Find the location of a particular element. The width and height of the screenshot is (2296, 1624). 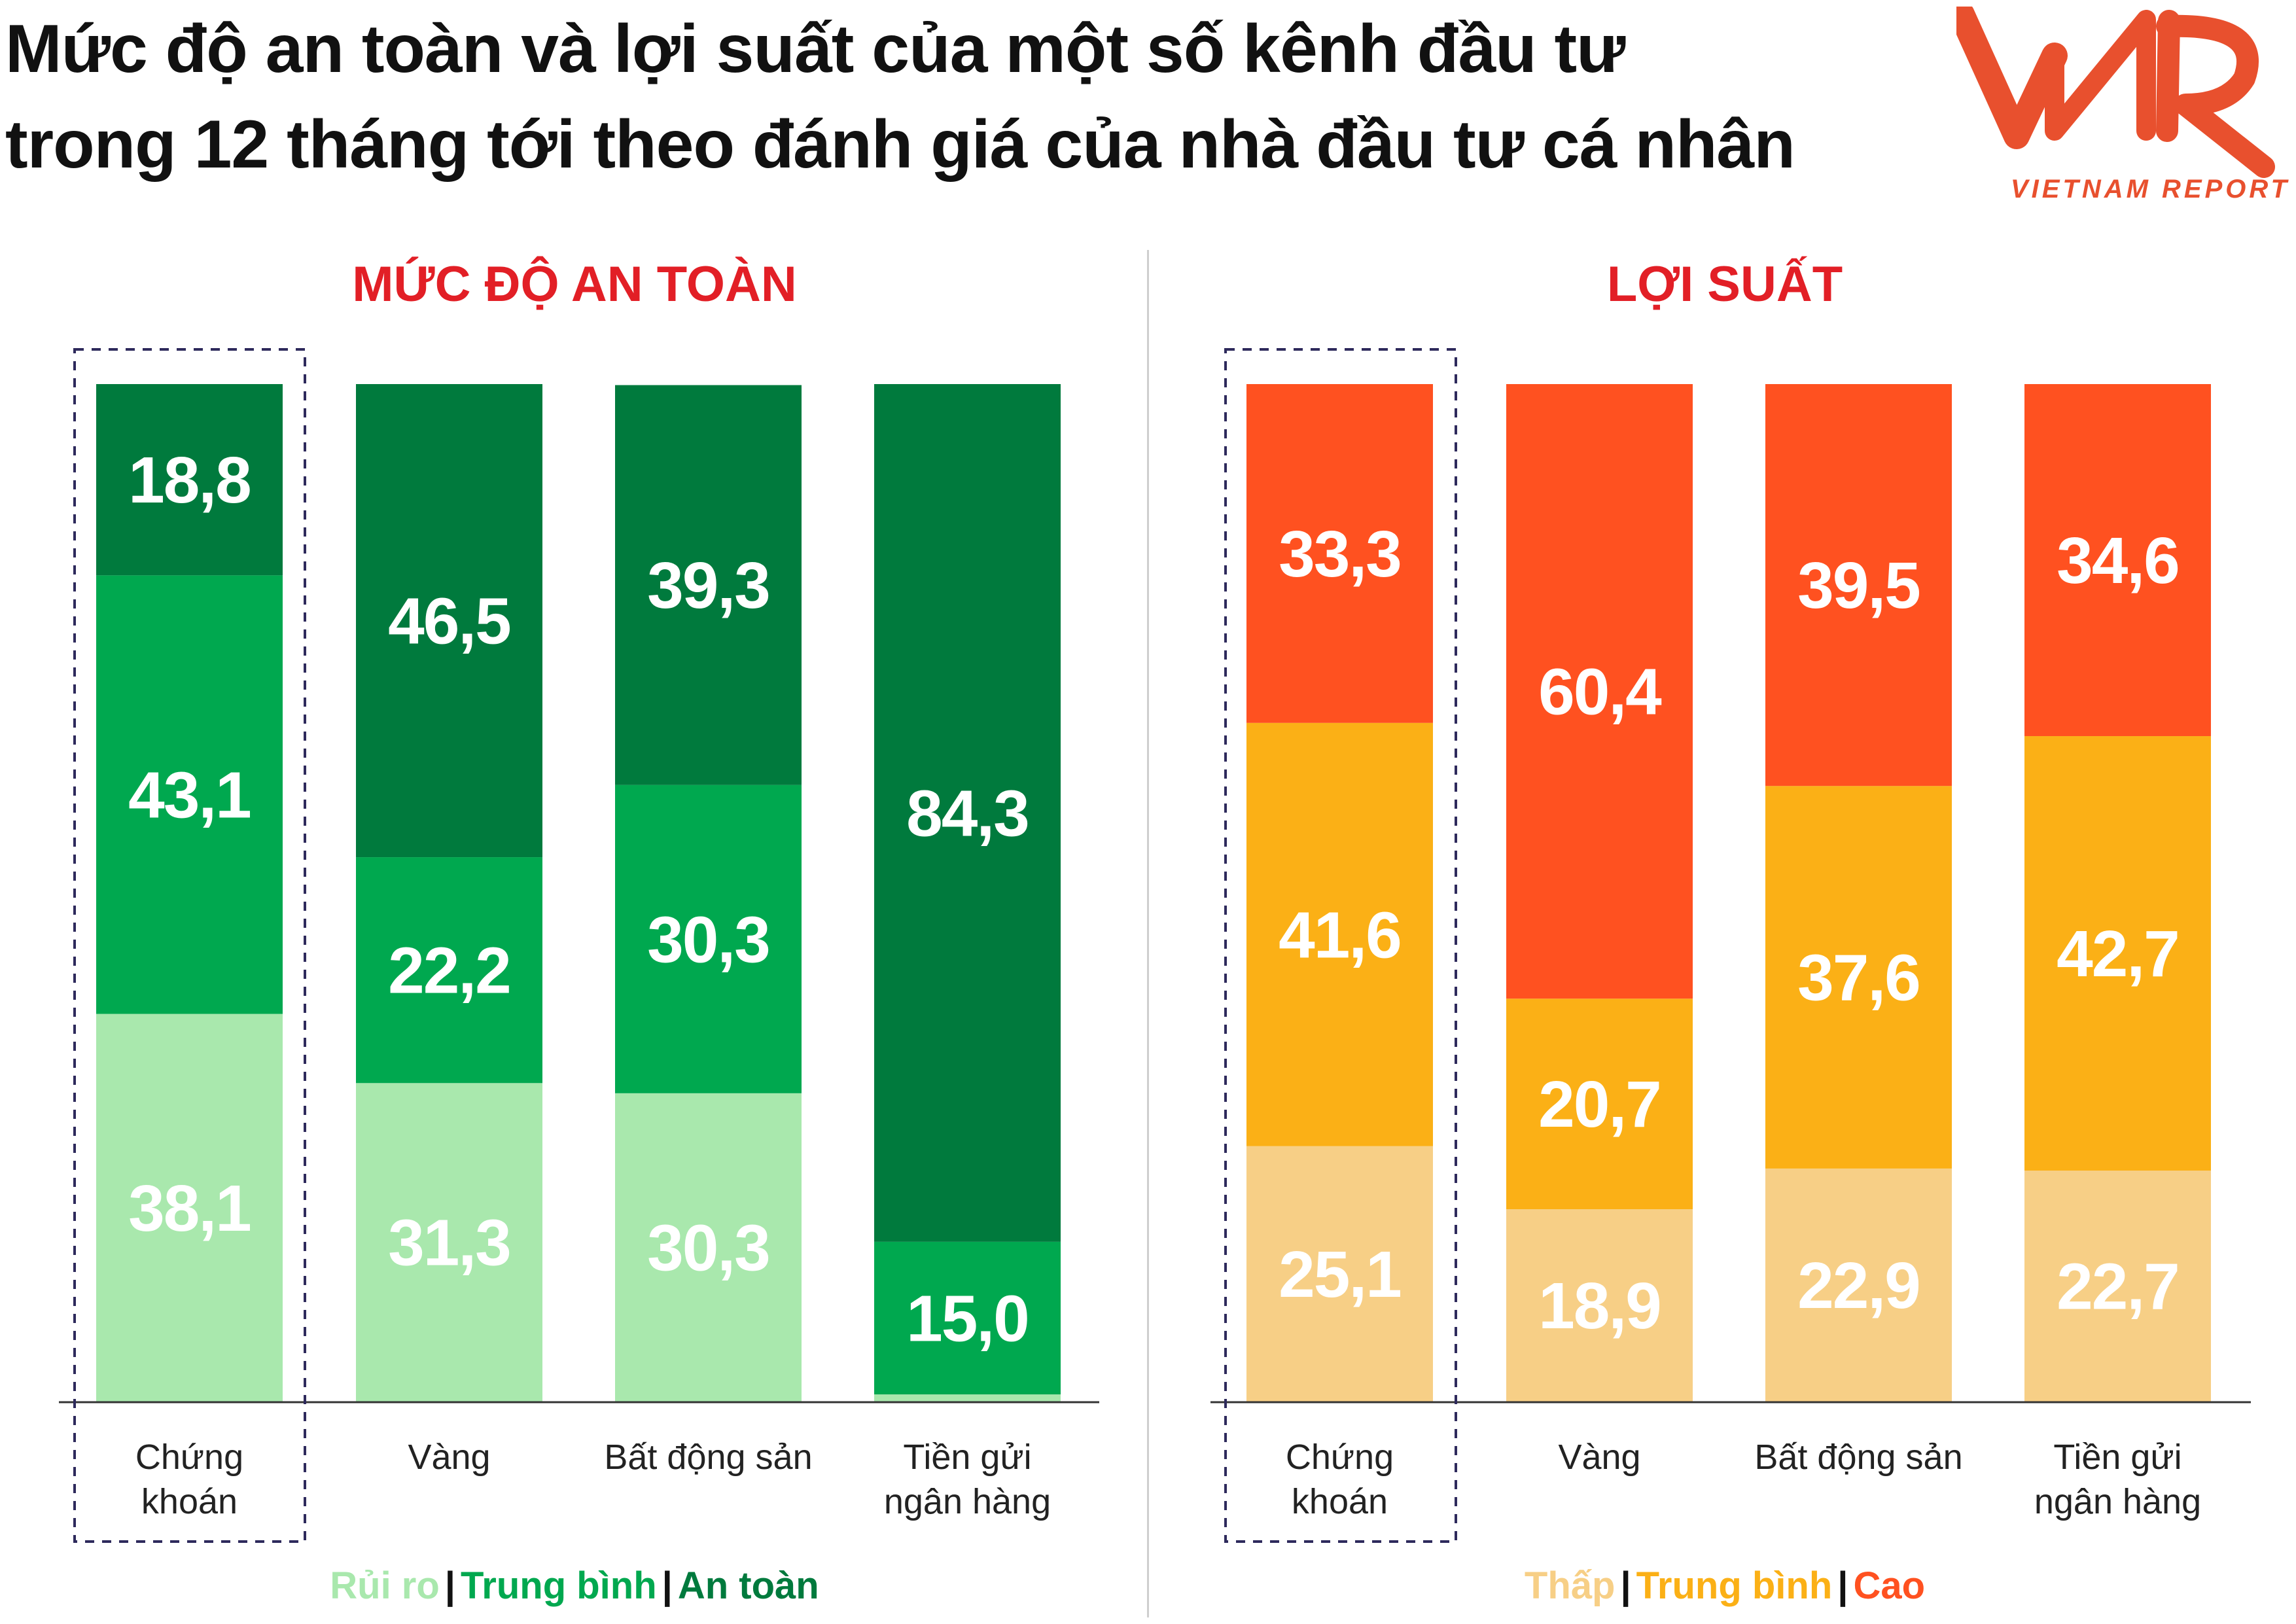

safety-data-label-bat-dong-san-1: 30,3 is located at coordinates (708, 1247).